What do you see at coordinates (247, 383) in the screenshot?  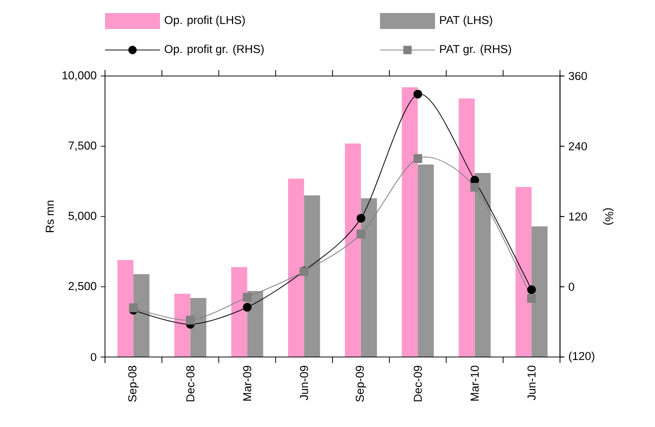 I see `x-tick-label: Mar-09` at bounding box center [247, 383].